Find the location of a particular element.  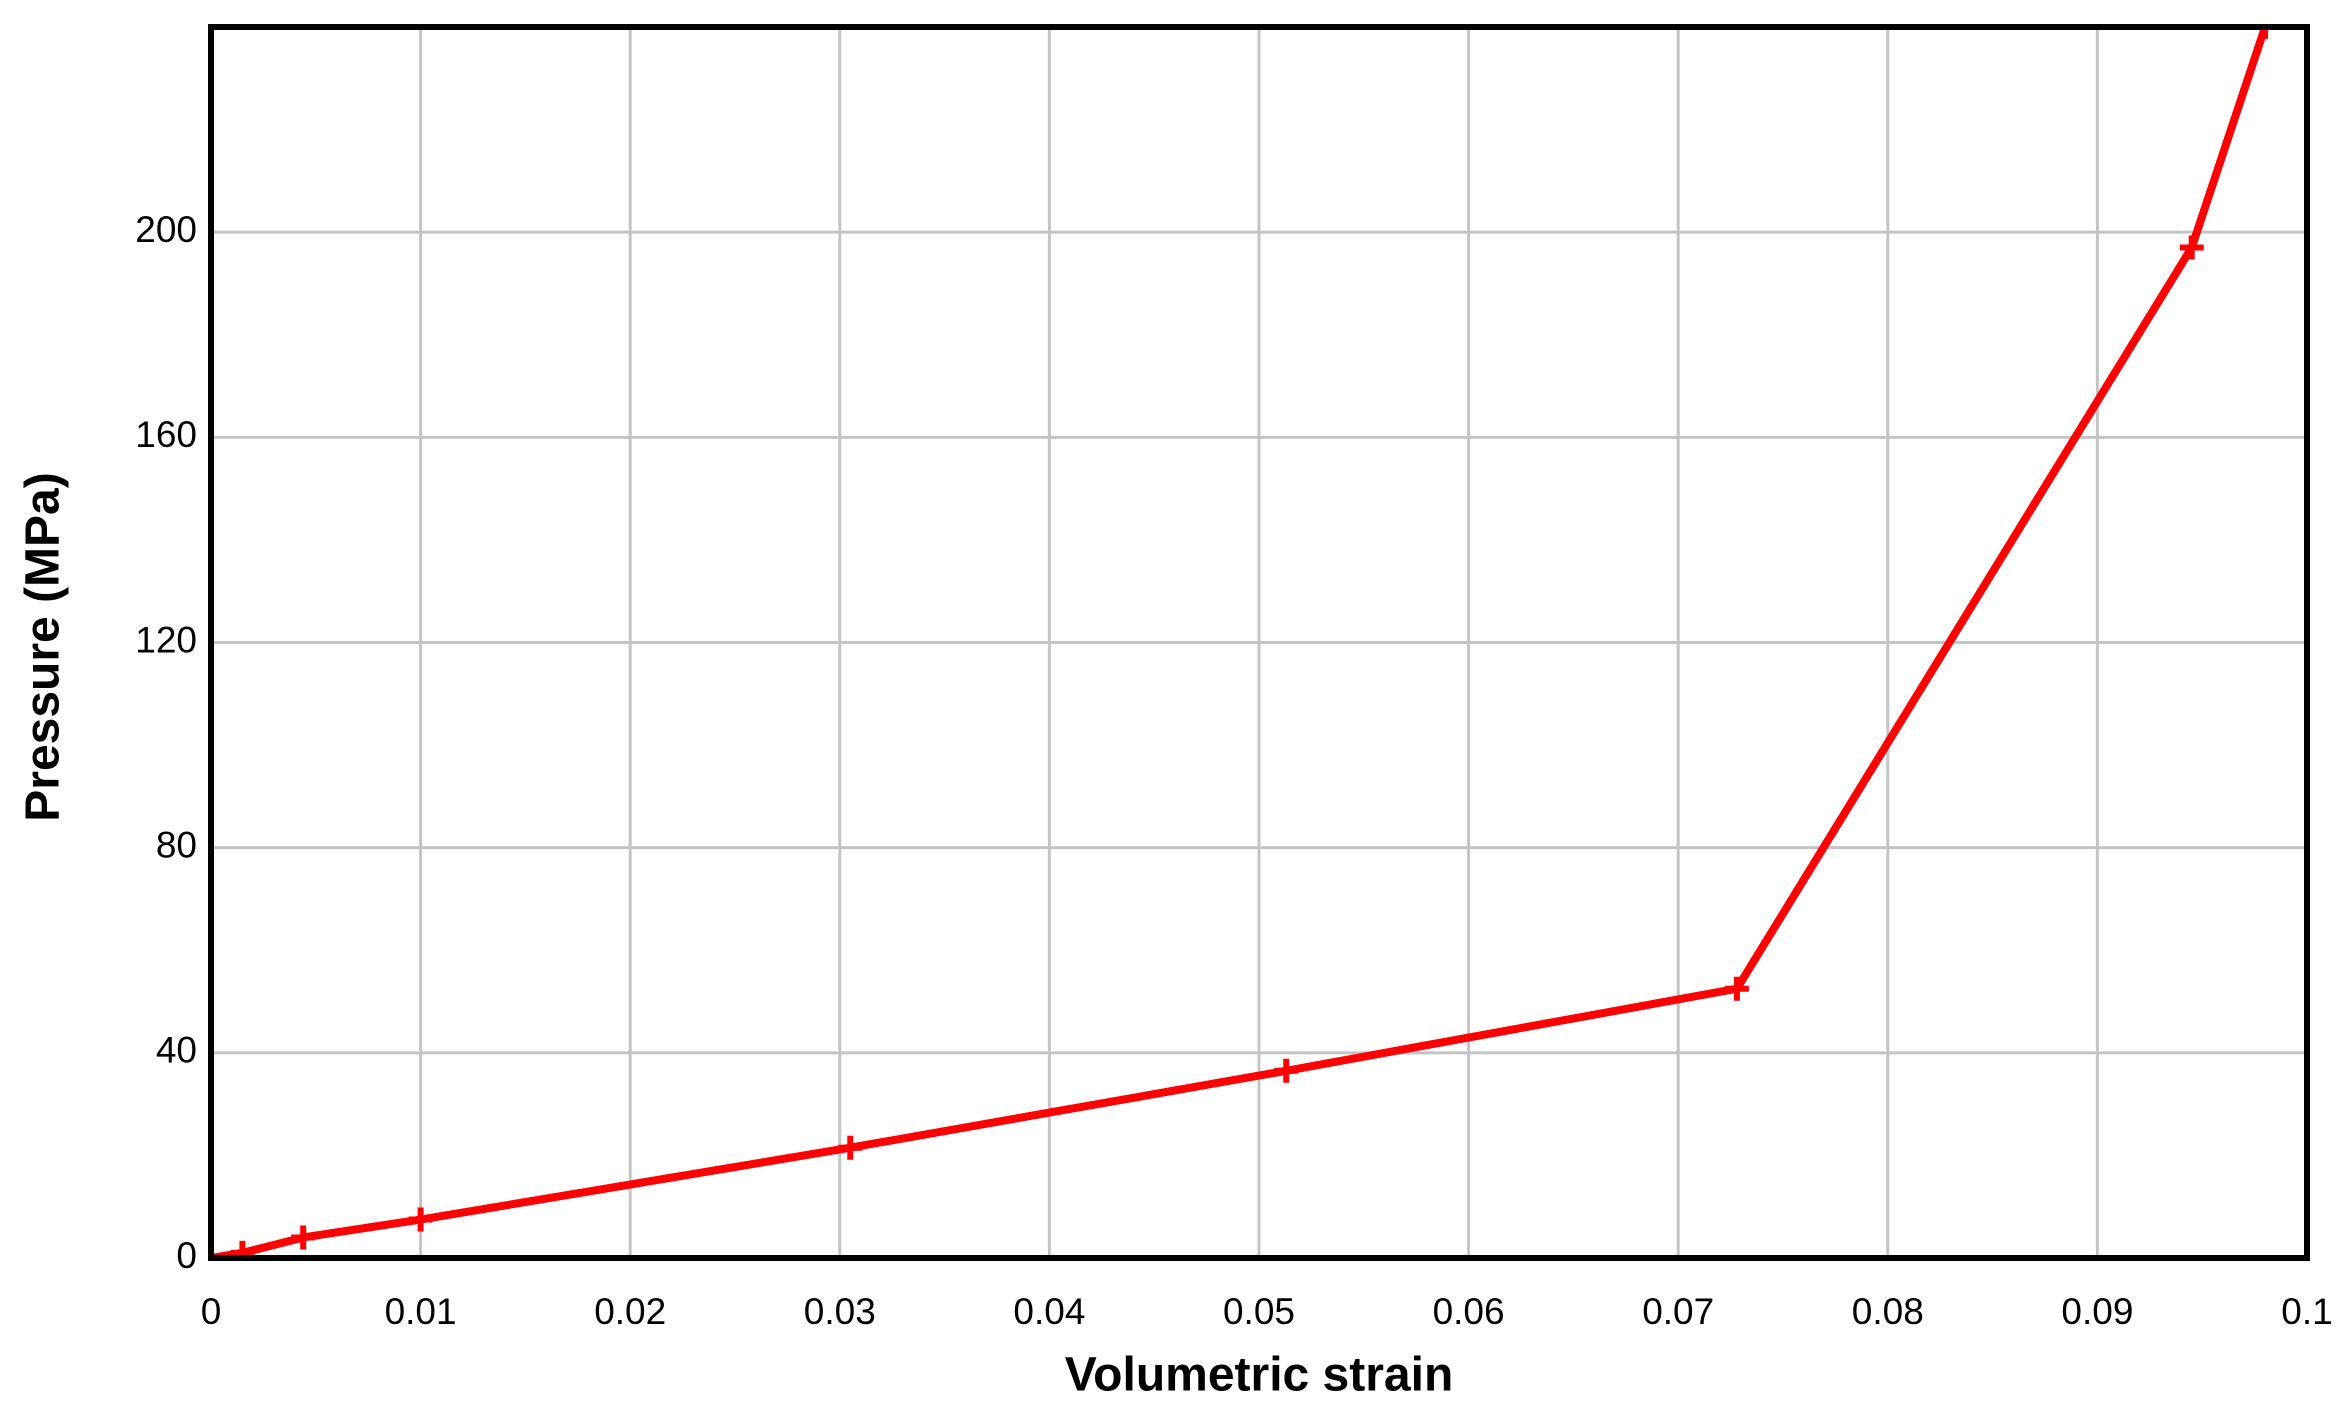

y-tick-label: 120 is located at coordinates (166, 639).